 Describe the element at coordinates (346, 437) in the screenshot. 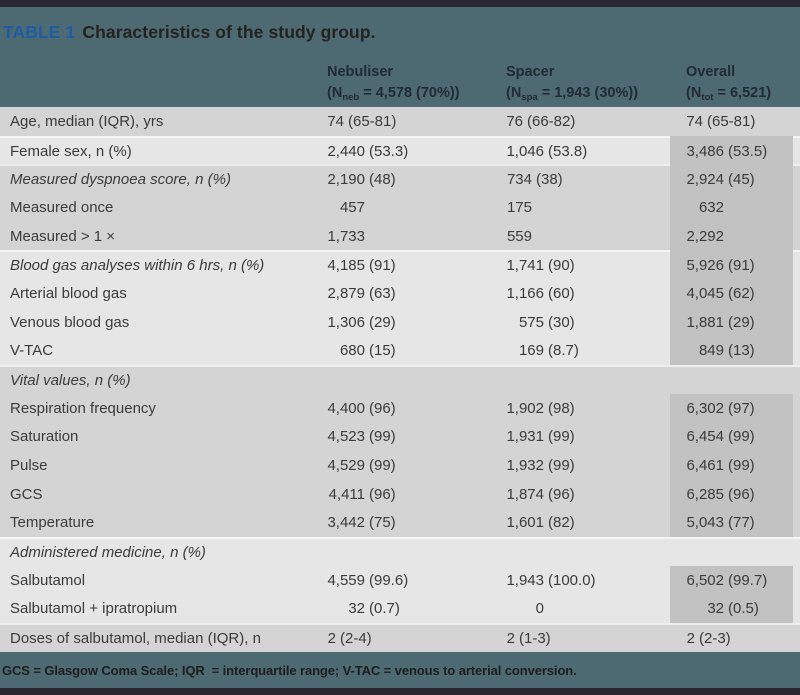

I see `cell-number: 4,523` at that location.